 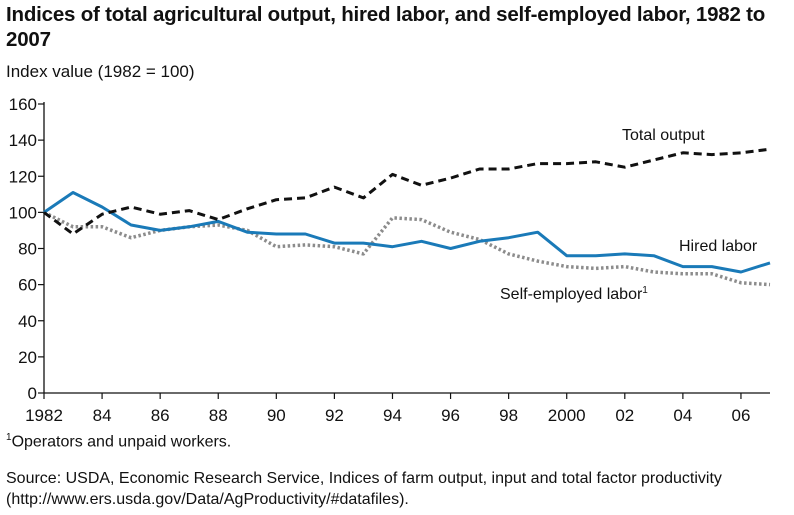 What do you see at coordinates (23, 176) in the screenshot?
I see `y-tick-label: 120` at bounding box center [23, 176].